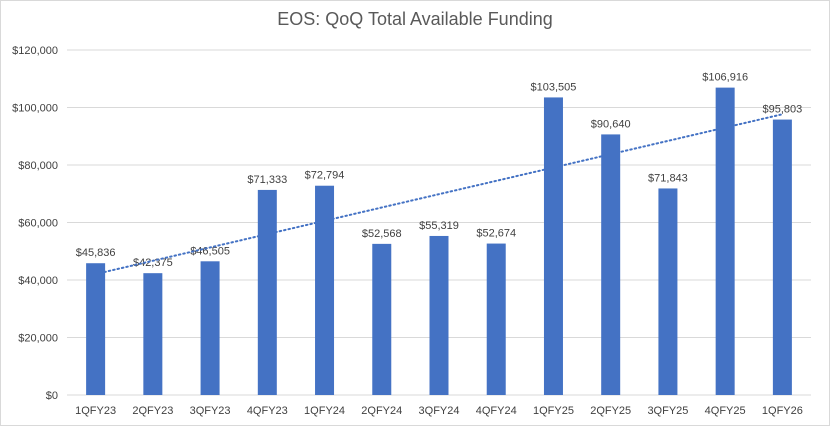  I want to click on x-tick-label: 2QFY23, so click(152, 411).